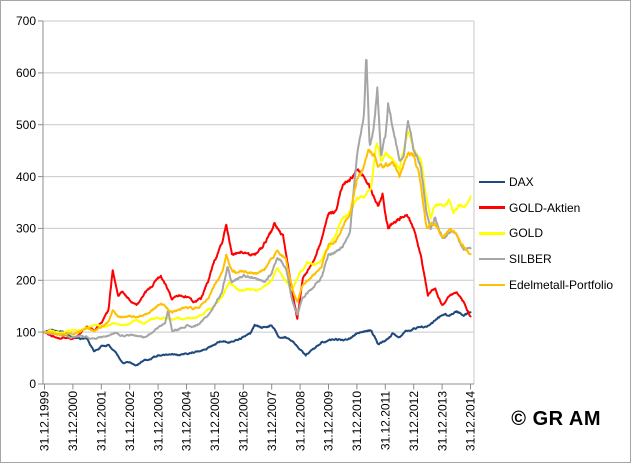  I want to click on watermark: © GR AM, so click(556, 419).